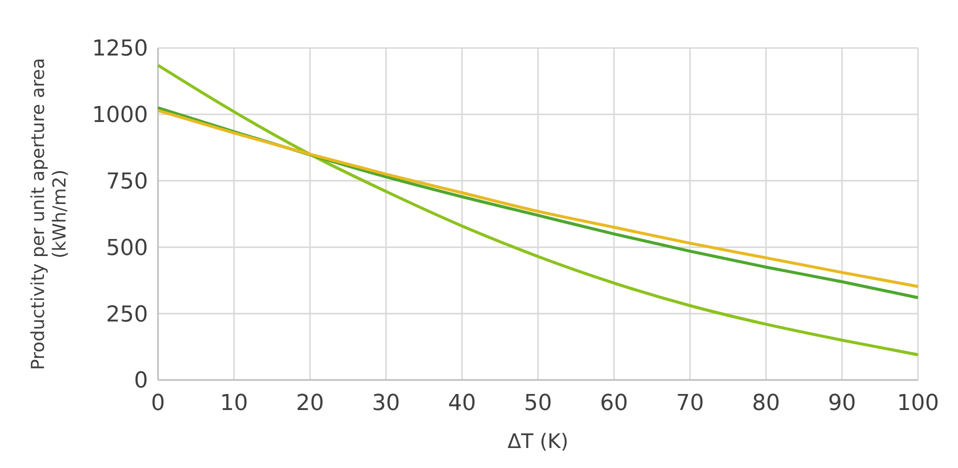 The width and height of the screenshot is (958, 468). Describe the element at coordinates (842, 403) in the screenshot. I see `x-tick-label: 90` at that location.